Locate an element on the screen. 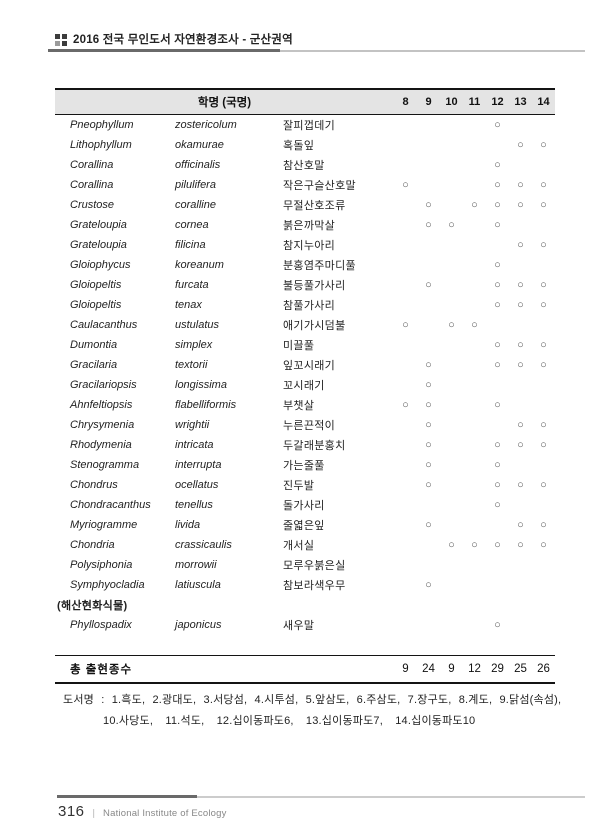  korean-name-cell: 개서실 is located at coordinates (299, 546).